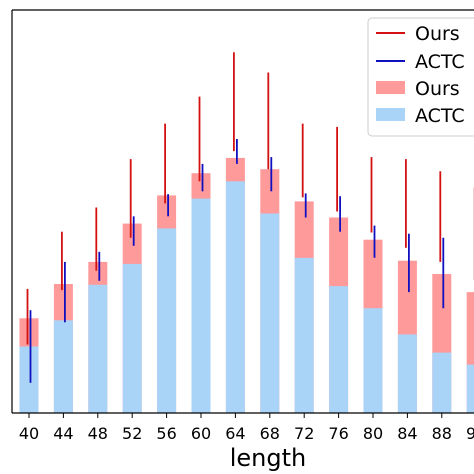 This screenshot has width=474, height=474. What do you see at coordinates (29, 433) in the screenshot?
I see `x-tick-label-40: 40` at bounding box center [29, 433].